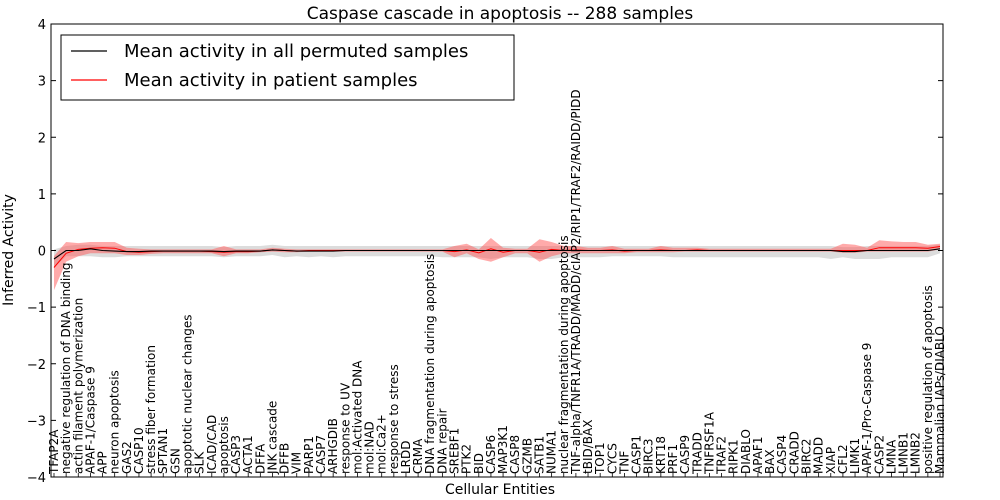  What do you see at coordinates (722, 455) in the screenshot?
I see `x-category-label: TRAF2` at bounding box center [722, 455].